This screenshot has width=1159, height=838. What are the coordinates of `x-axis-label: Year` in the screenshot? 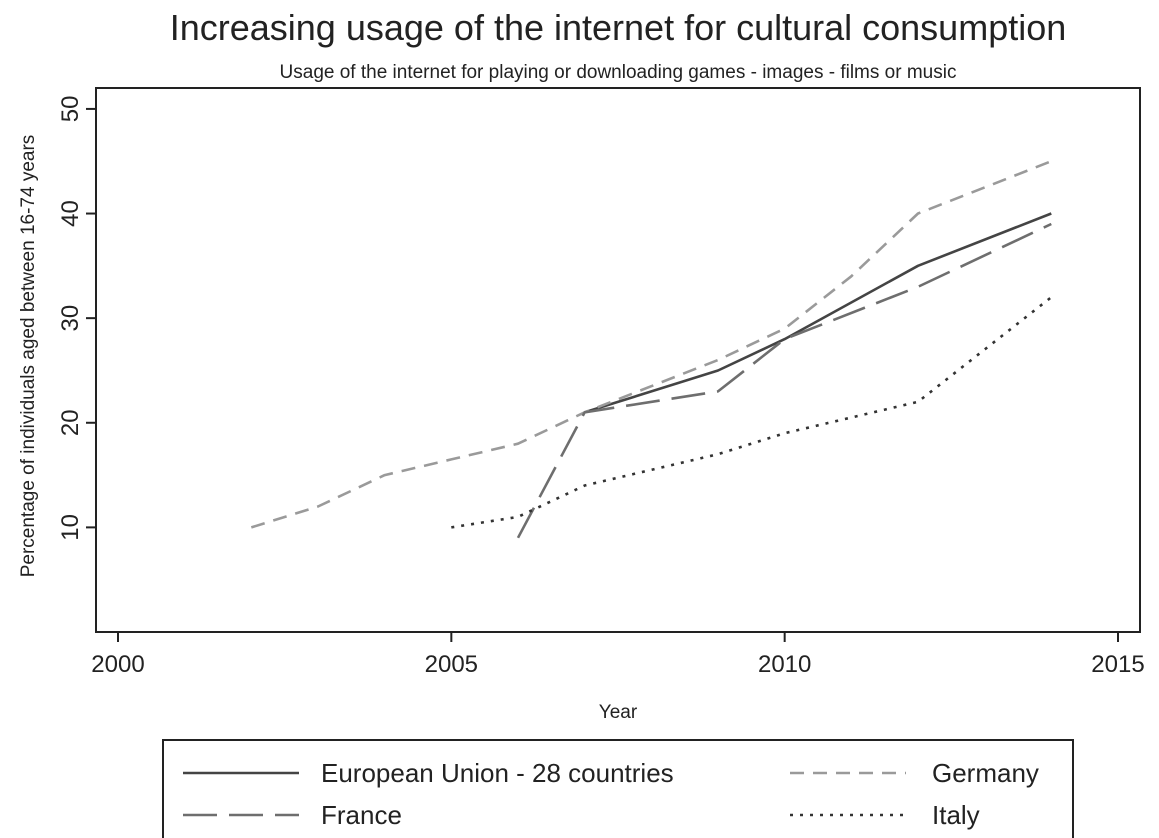 It's located at (618, 712).